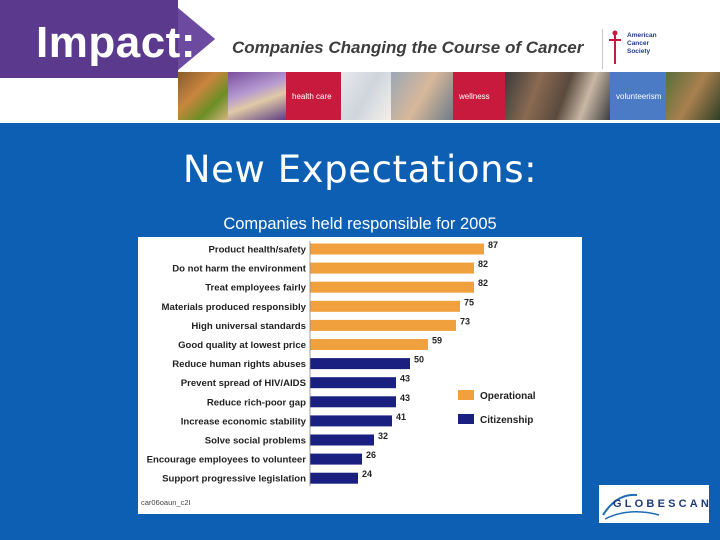  What do you see at coordinates (465, 321) in the screenshot?
I see `value-label: 73` at bounding box center [465, 321].